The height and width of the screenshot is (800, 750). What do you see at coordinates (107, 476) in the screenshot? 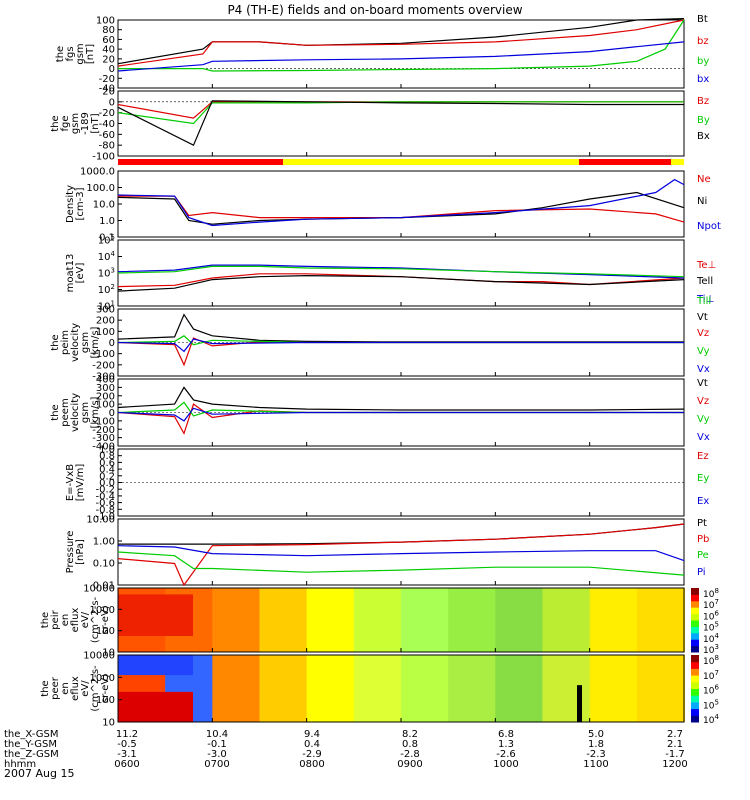
I see `y-tick-label: 0.2` at bounding box center [107, 476].